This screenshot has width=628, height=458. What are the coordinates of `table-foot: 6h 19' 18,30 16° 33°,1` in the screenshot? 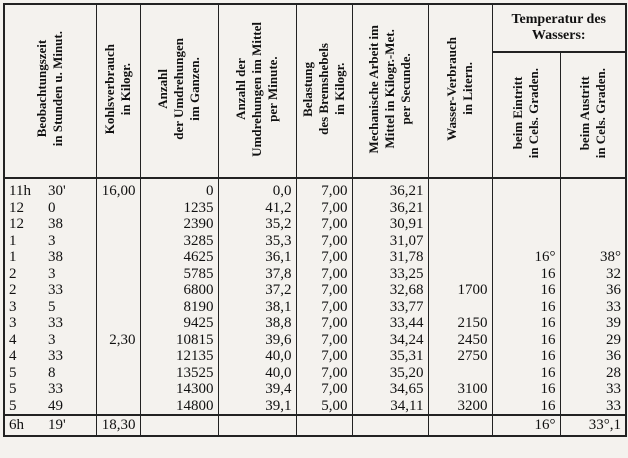 It's located at (315, 425).